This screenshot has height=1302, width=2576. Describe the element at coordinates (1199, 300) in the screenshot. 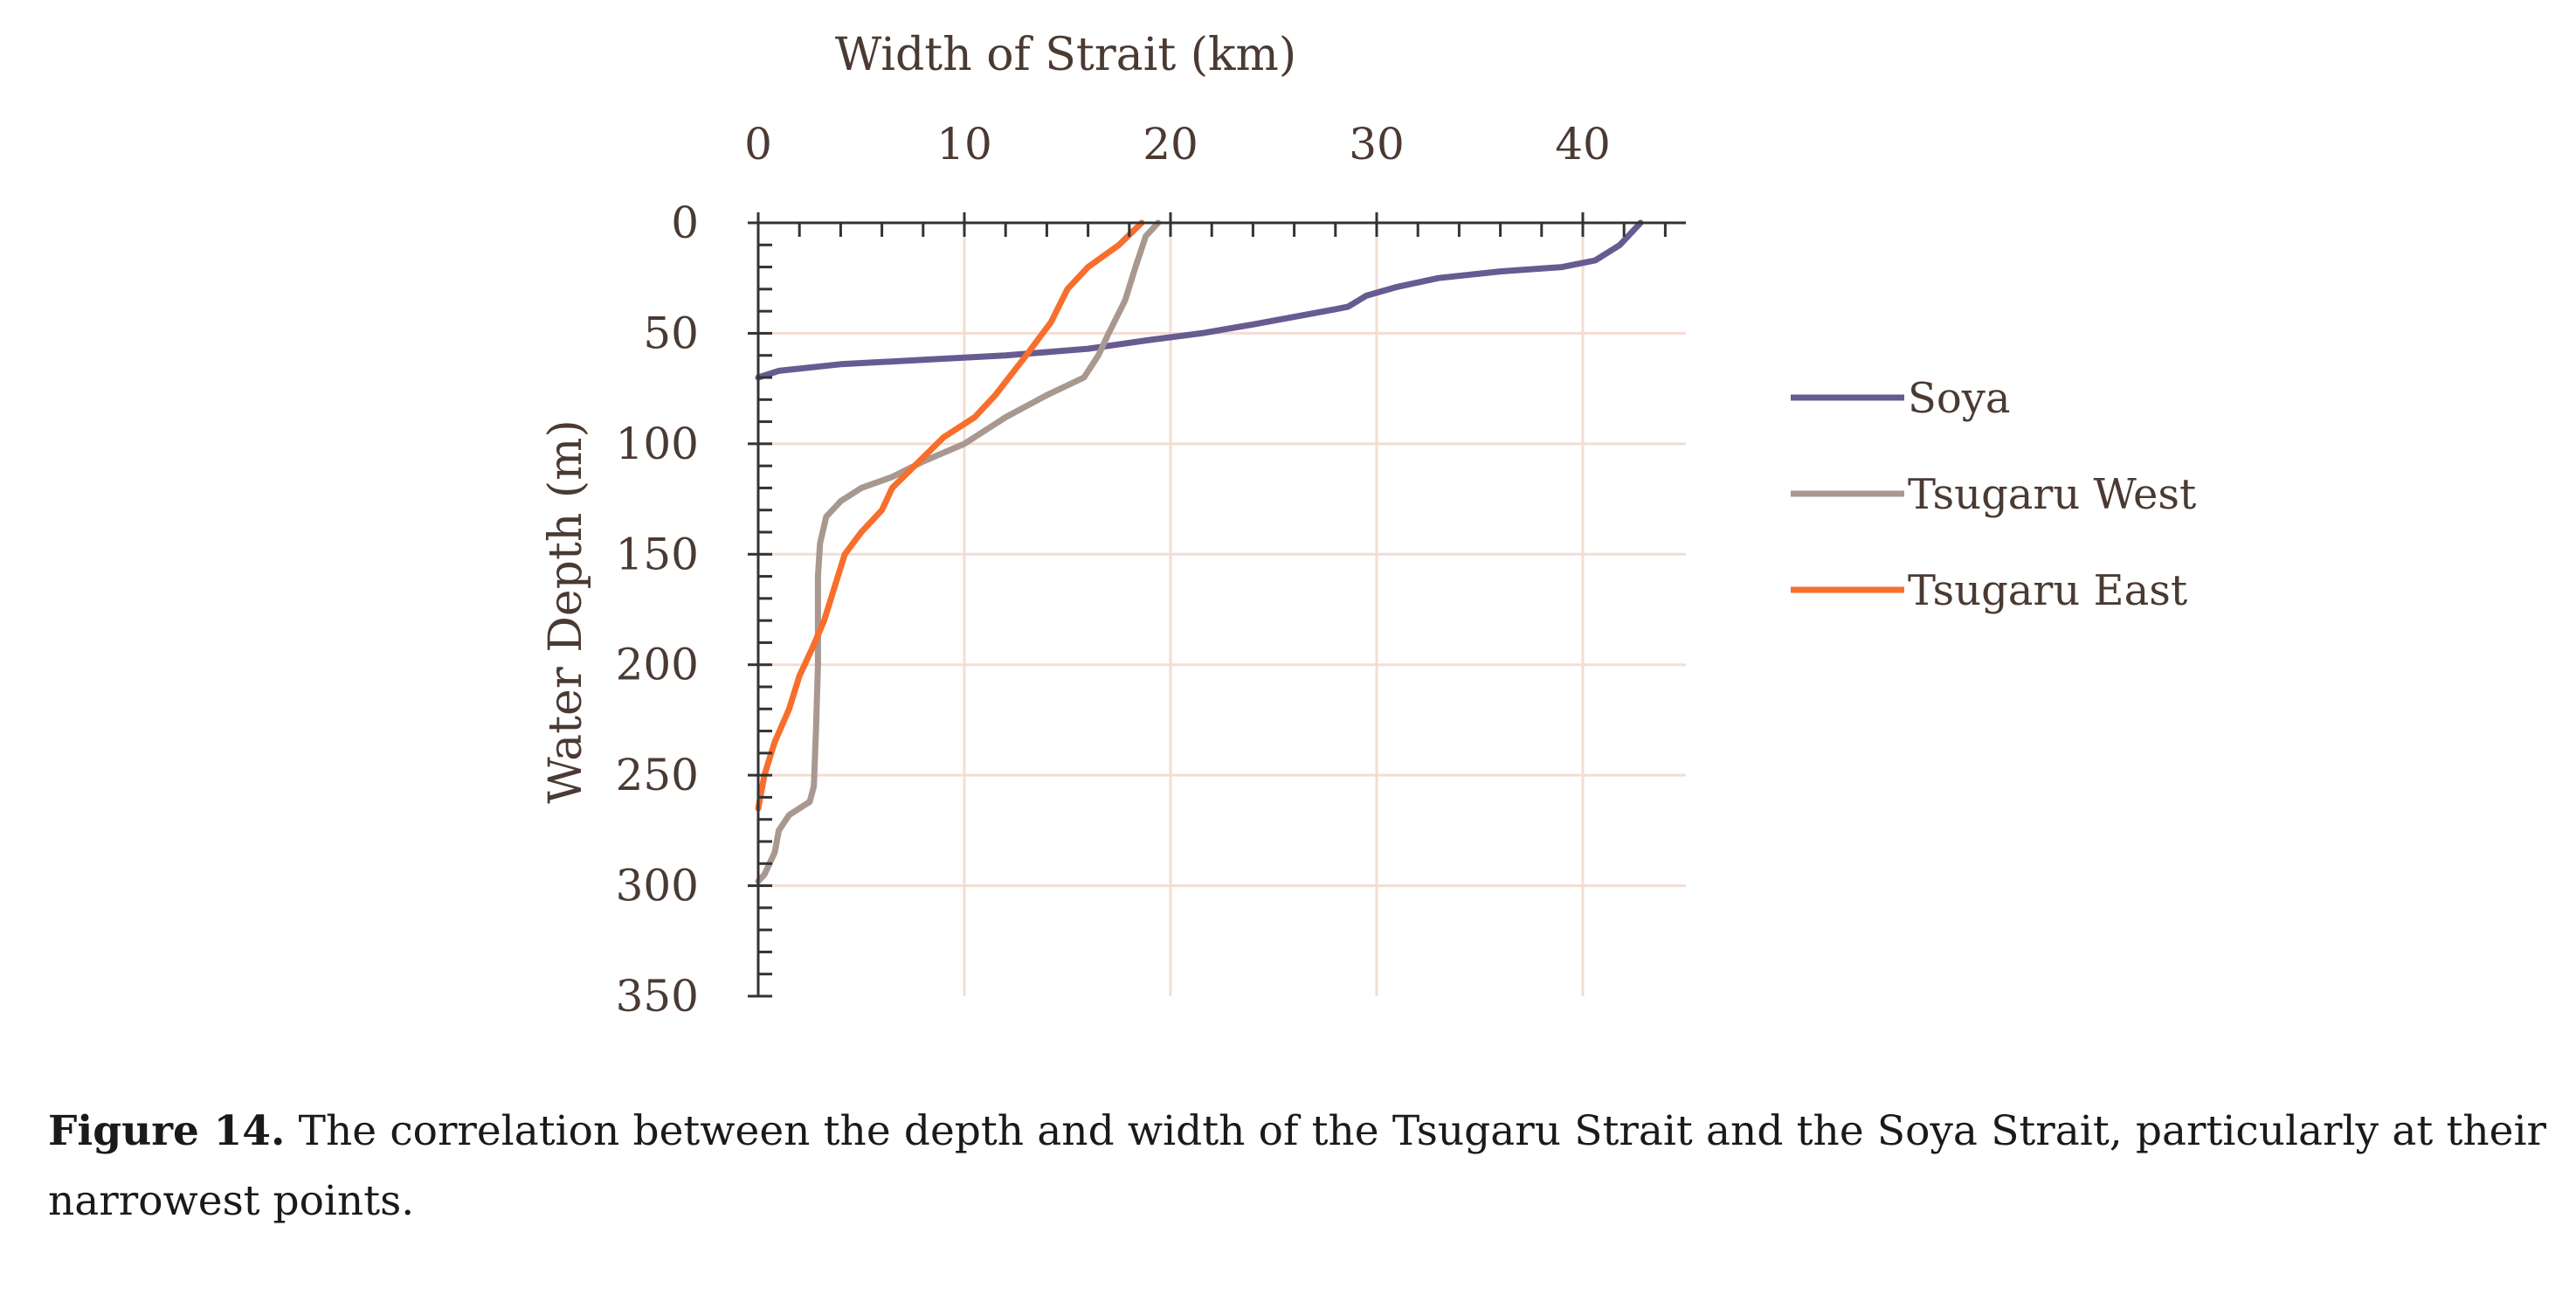

I see `series-line-soya` at that location.